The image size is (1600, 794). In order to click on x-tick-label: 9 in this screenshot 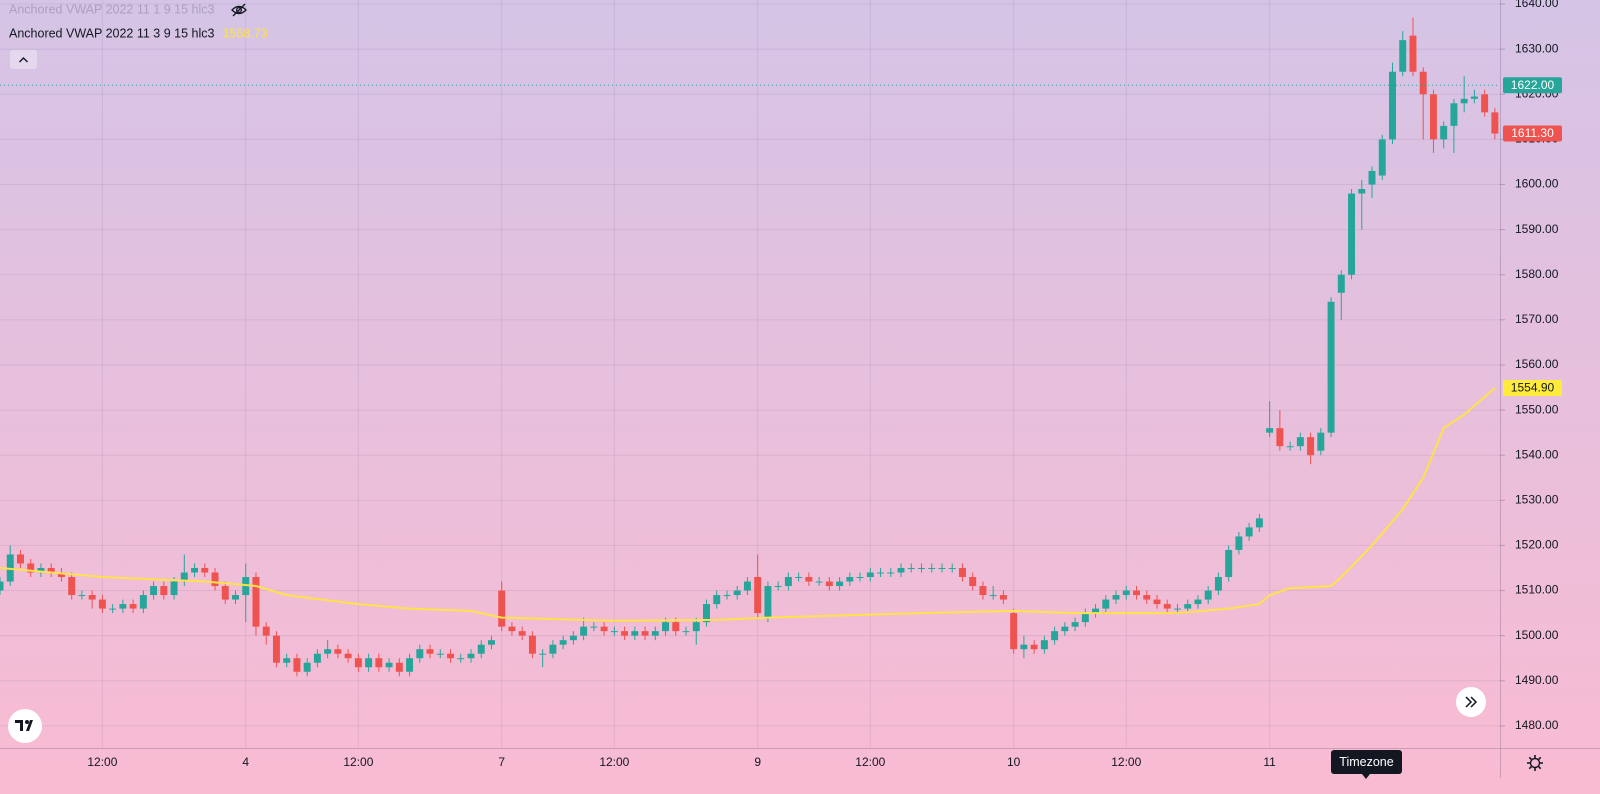, I will do `click(757, 762)`.